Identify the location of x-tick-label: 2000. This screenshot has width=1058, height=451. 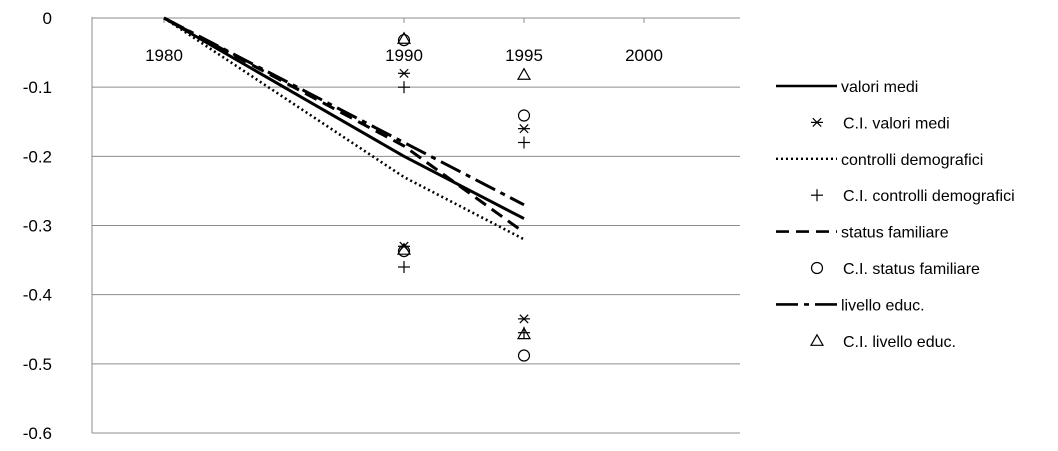
(644, 55).